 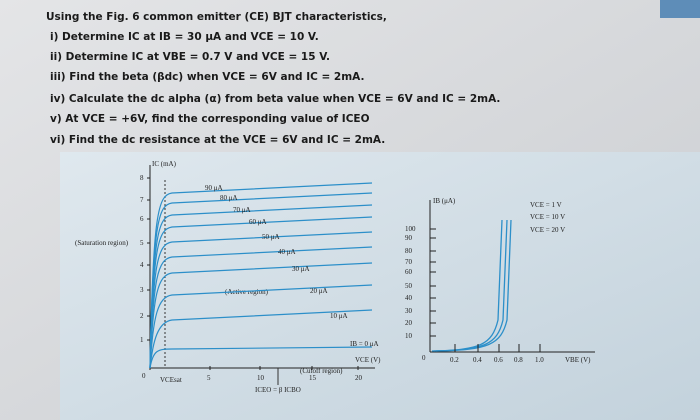 I want to click on saturation-label: (Saturation region), so click(x=102, y=243).